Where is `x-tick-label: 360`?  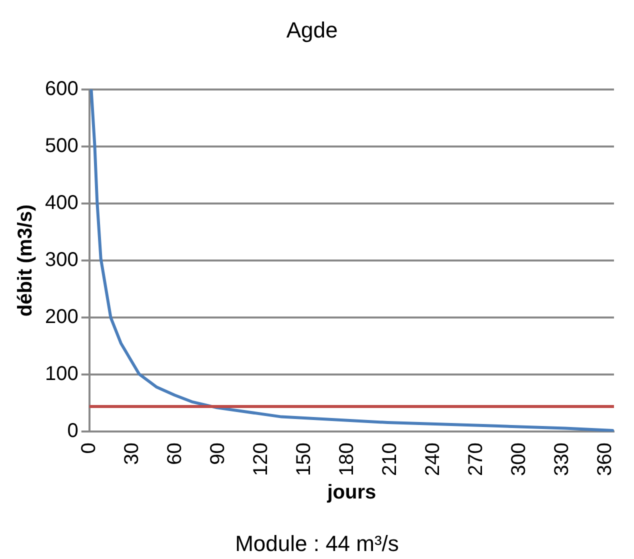 x-tick-label: 360 is located at coordinates (605, 459).